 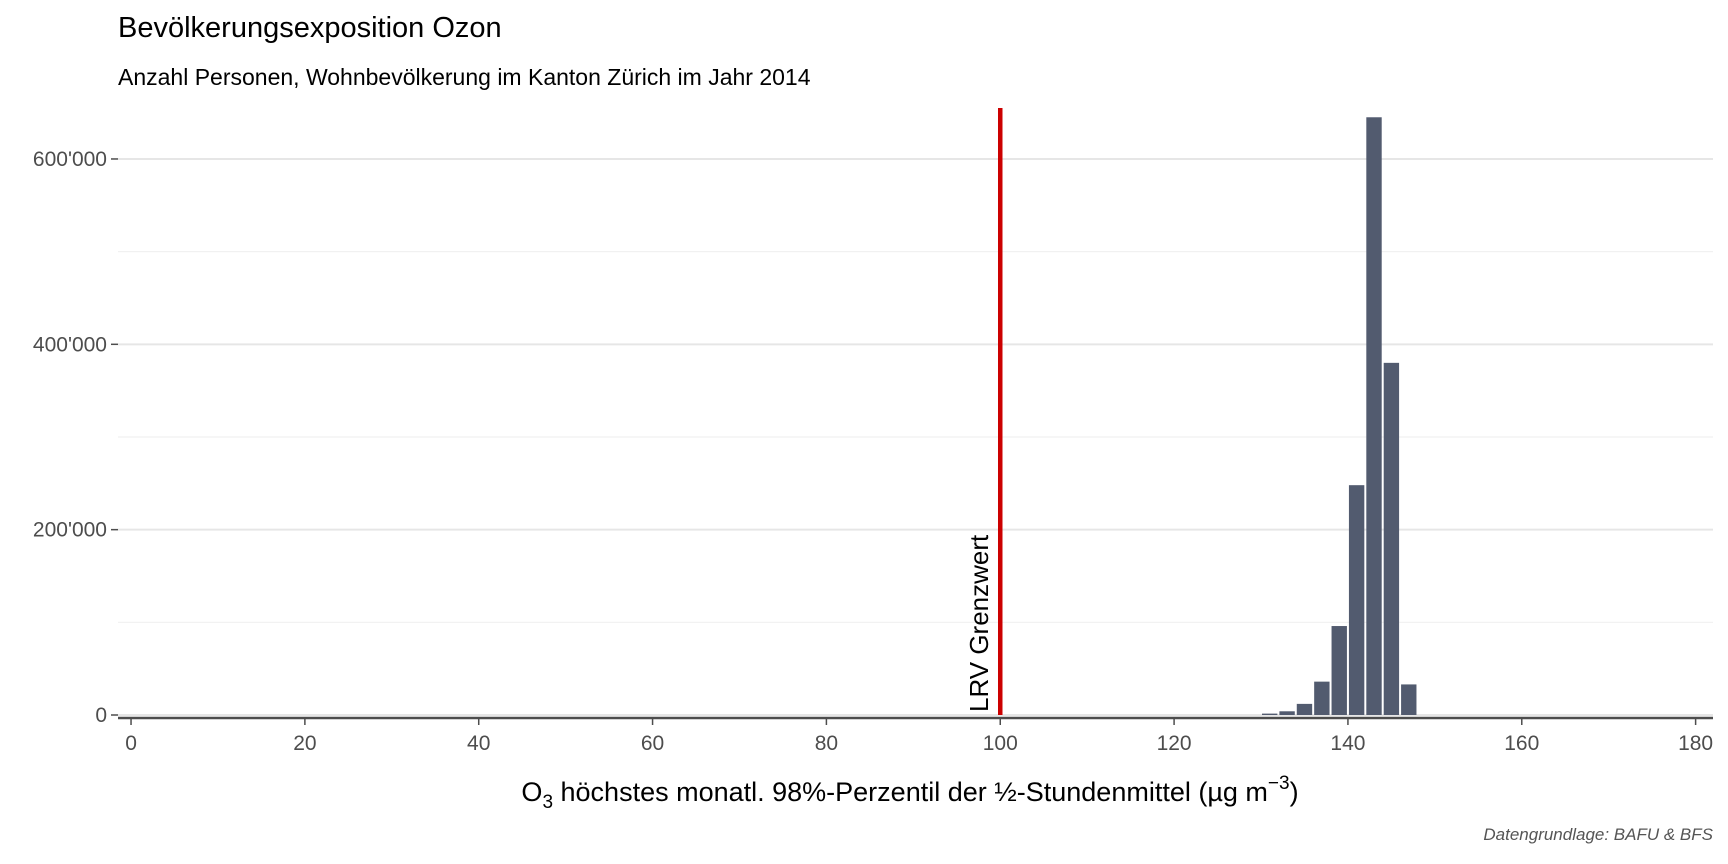 What do you see at coordinates (1279, 783) in the screenshot?
I see `x-axis-label-superscript: −3` at bounding box center [1279, 783].